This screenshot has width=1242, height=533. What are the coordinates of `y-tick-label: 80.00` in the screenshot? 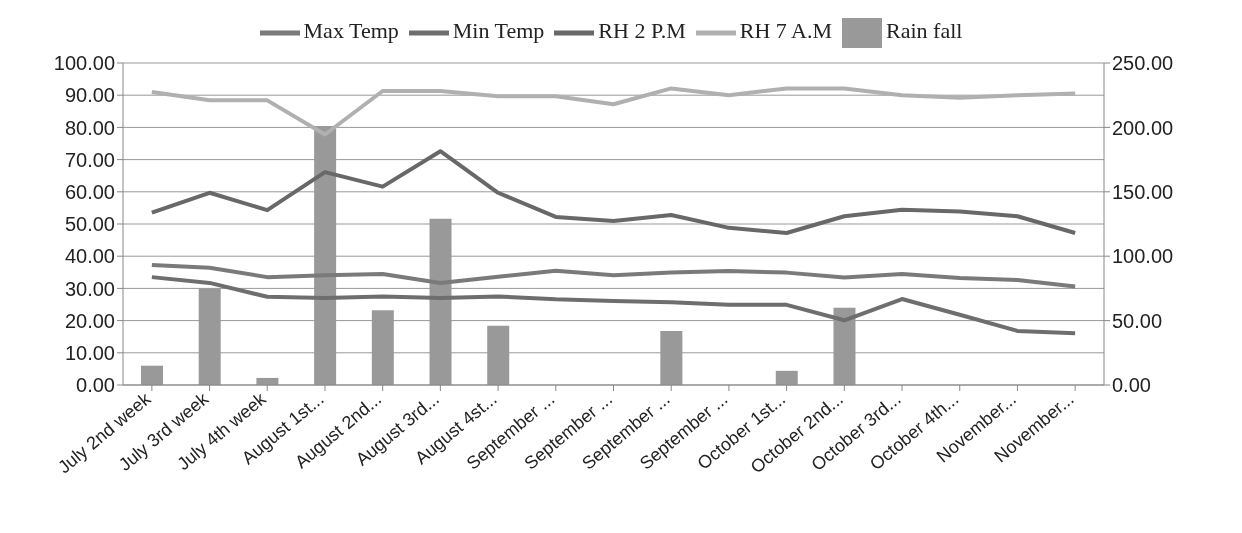 It's located at (89, 127).